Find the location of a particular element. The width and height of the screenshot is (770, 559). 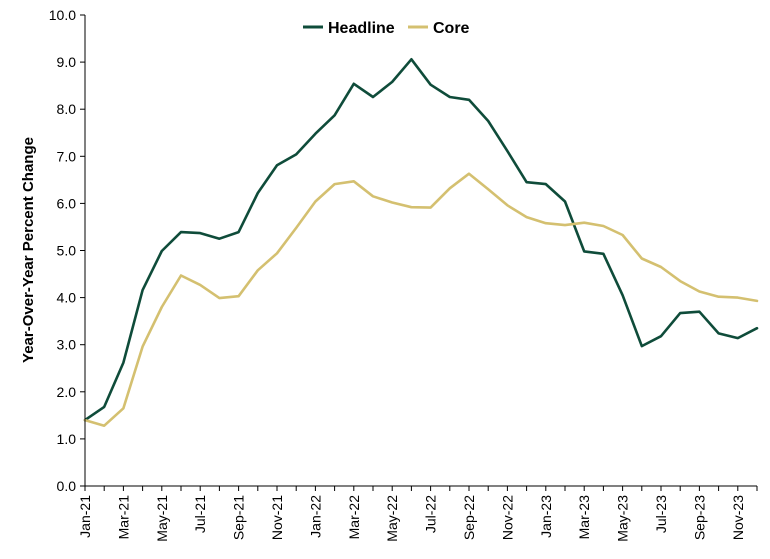

x-tick-label: Jul-22 is located at coordinates (431, 514).